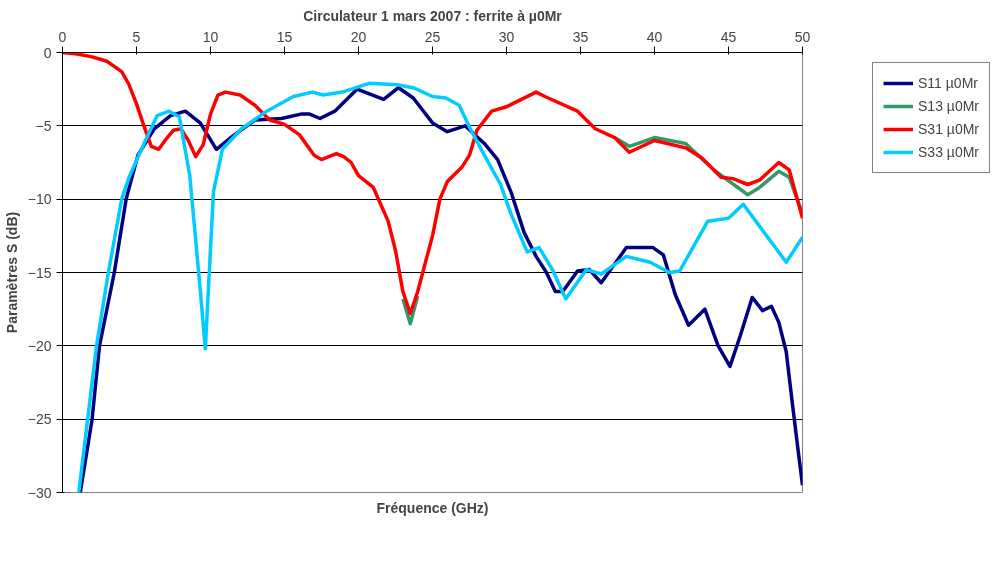 This screenshot has width=1001, height=569. I want to click on x-axis-title: Fréquence (GHz), so click(432, 507).